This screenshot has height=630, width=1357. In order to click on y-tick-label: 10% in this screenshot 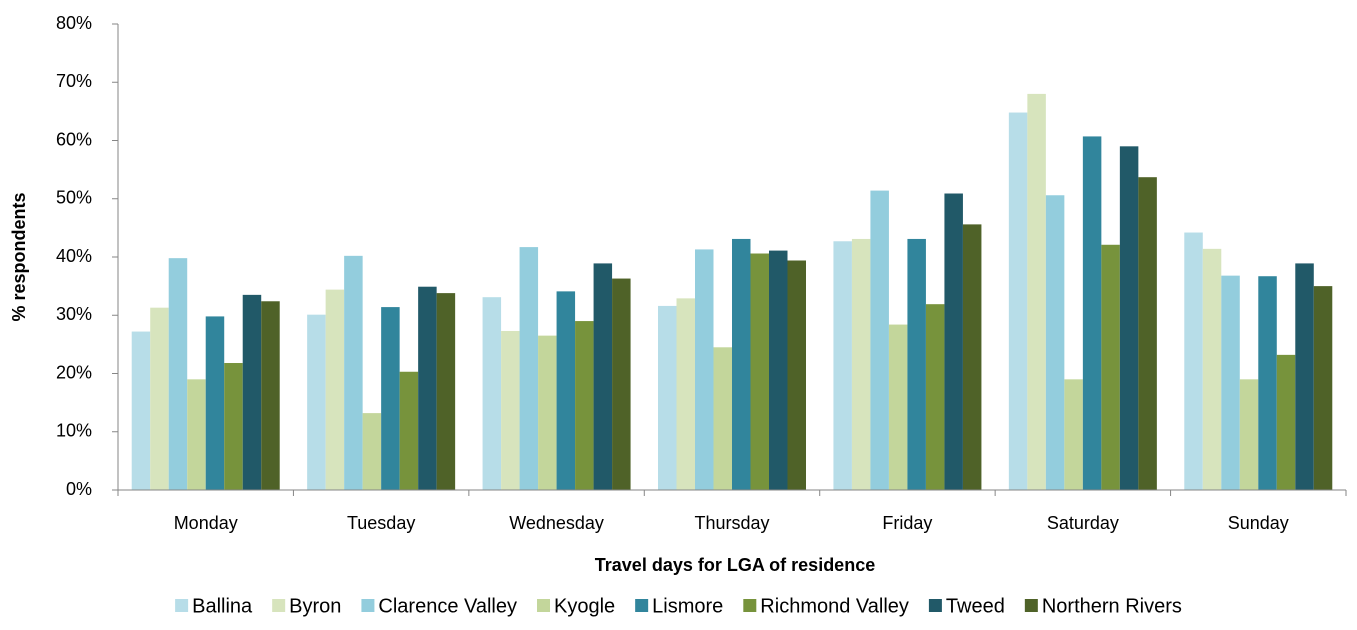, I will do `click(74, 431)`.